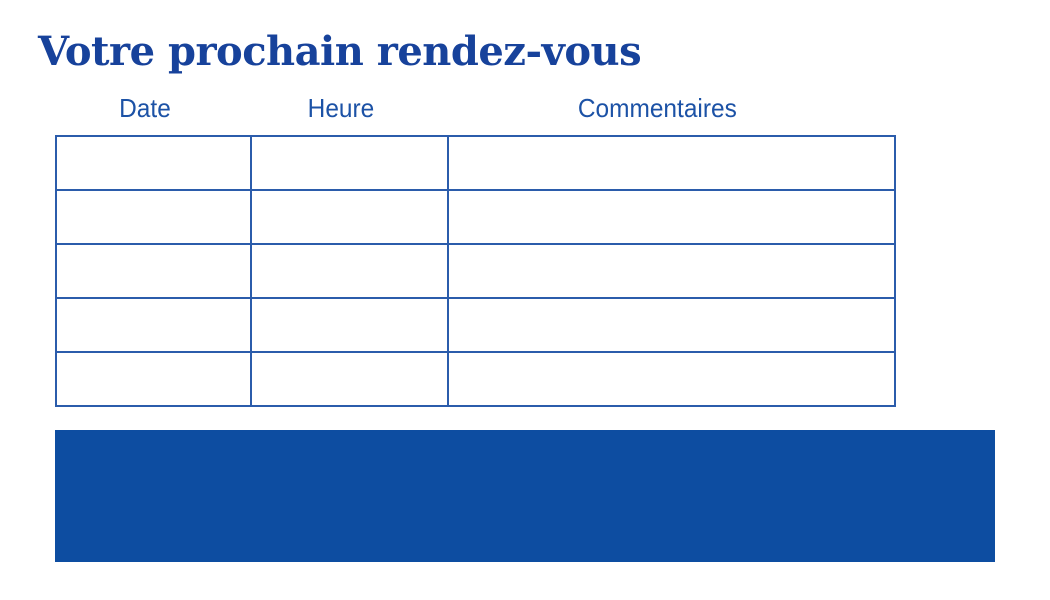 The height and width of the screenshot is (600, 1050). I want to click on column-header-commentaires: Commentaires, so click(657, 108).